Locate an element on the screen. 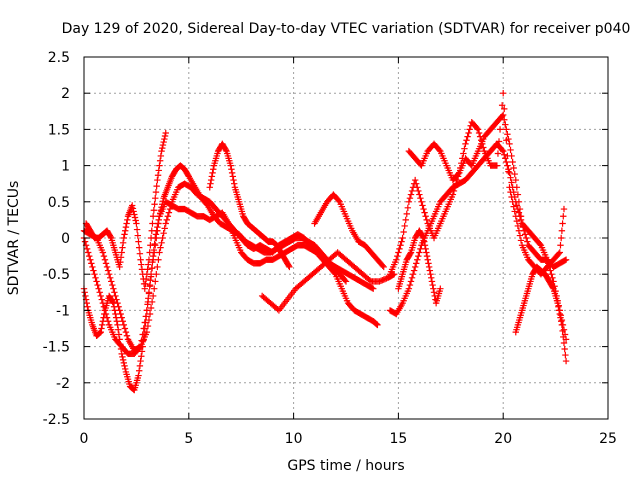 Image resolution: width=640 pixels, height=480 pixels. y-tick-label: 0 is located at coordinates (65, 239).